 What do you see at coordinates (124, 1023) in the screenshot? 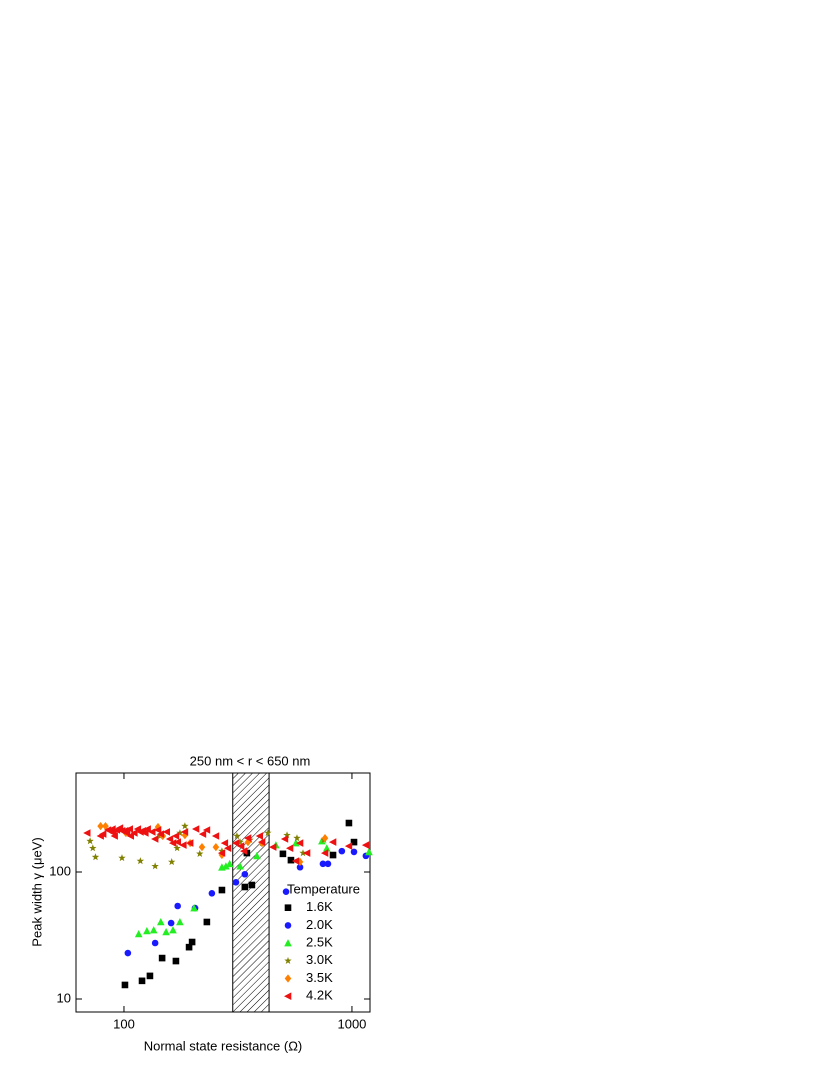
I see `x-tick-label: 100` at bounding box center [124, 1023].